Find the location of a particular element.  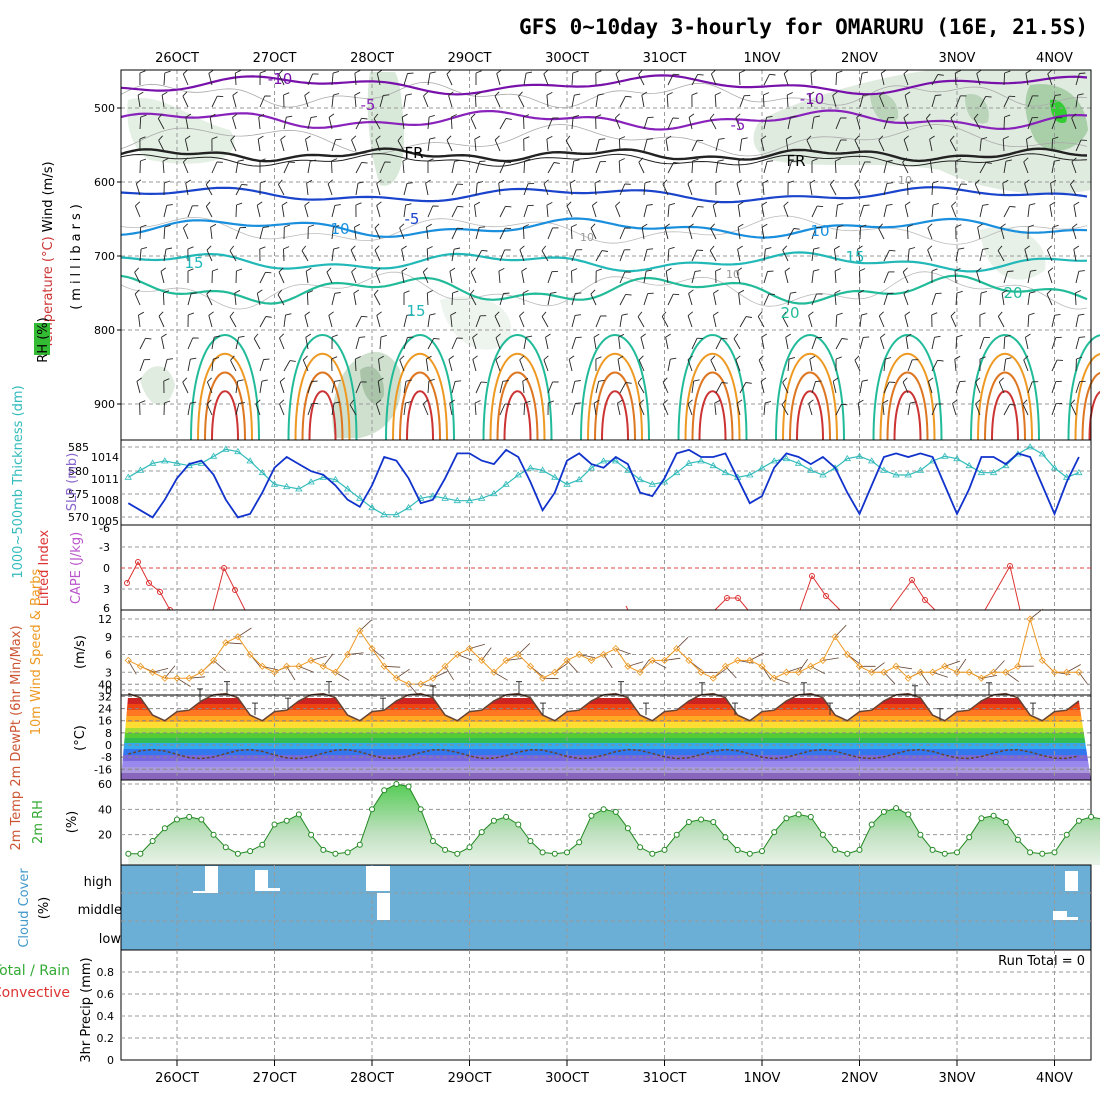

precip-tick-label: 0.8 is located at coordinates (106, 972).